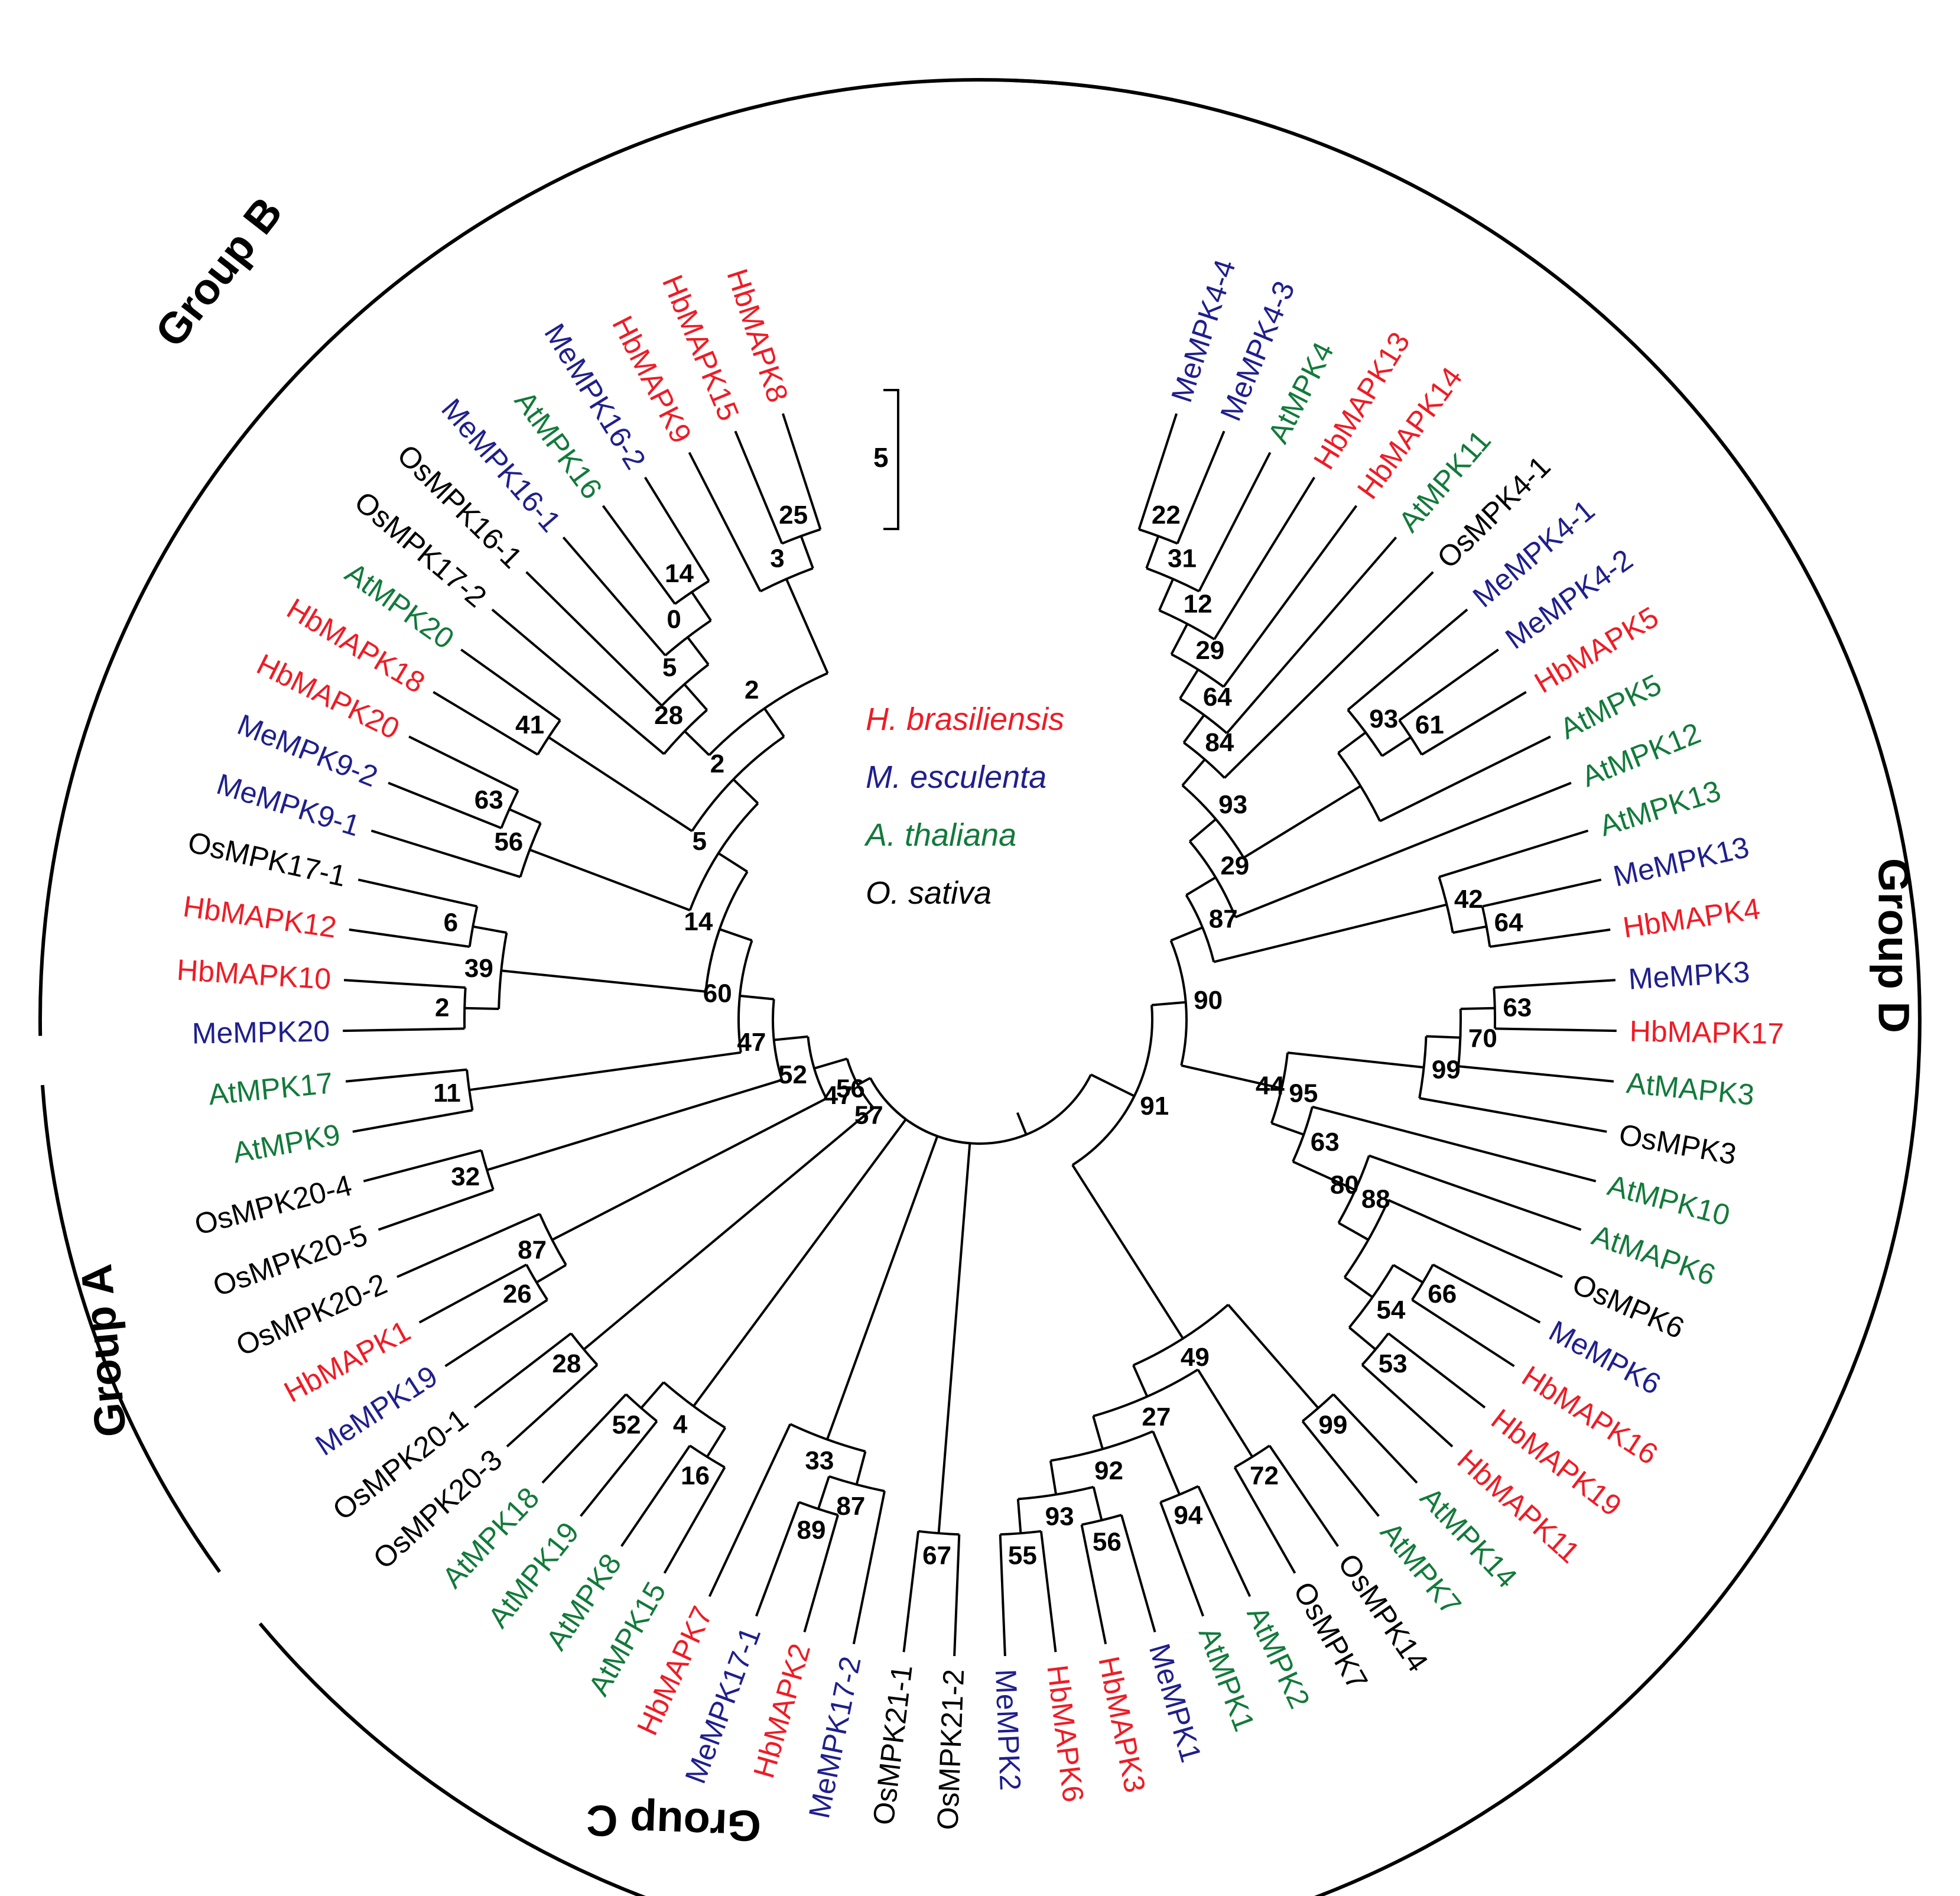 The height and width of the screenshot is (1896, 1960). I want to click on bootstrap-value: 95, so click(1303, 1093).